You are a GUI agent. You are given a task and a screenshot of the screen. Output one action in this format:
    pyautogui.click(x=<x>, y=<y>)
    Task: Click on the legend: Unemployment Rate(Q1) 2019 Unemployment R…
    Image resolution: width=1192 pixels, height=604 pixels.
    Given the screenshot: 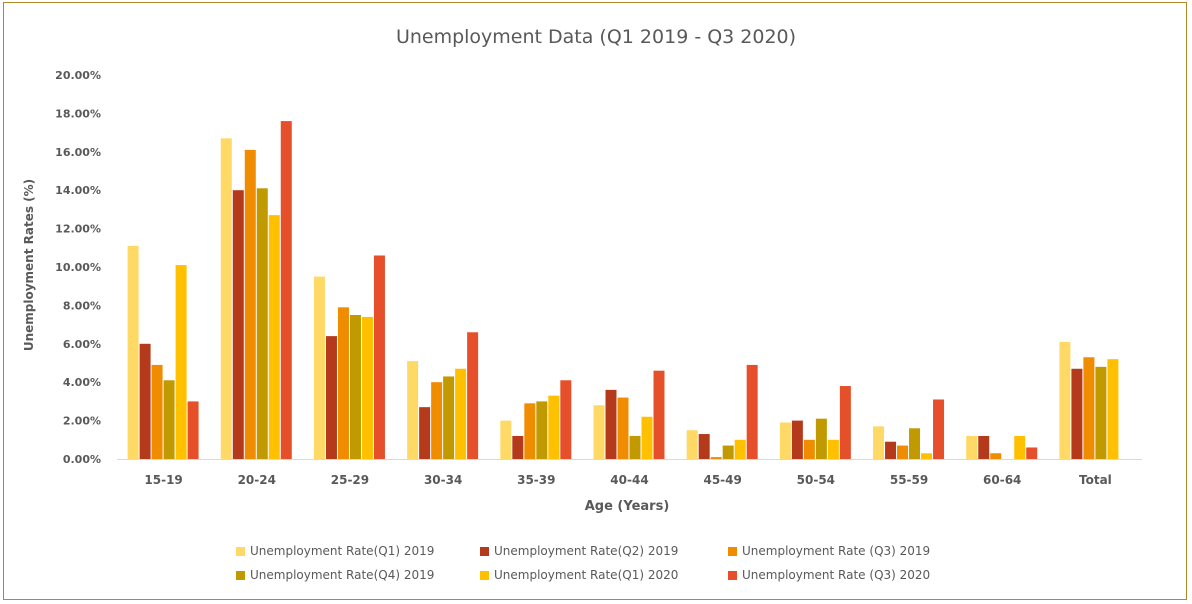 What is the action you would take?
    pyautogui.click(x=616, y=563)
    